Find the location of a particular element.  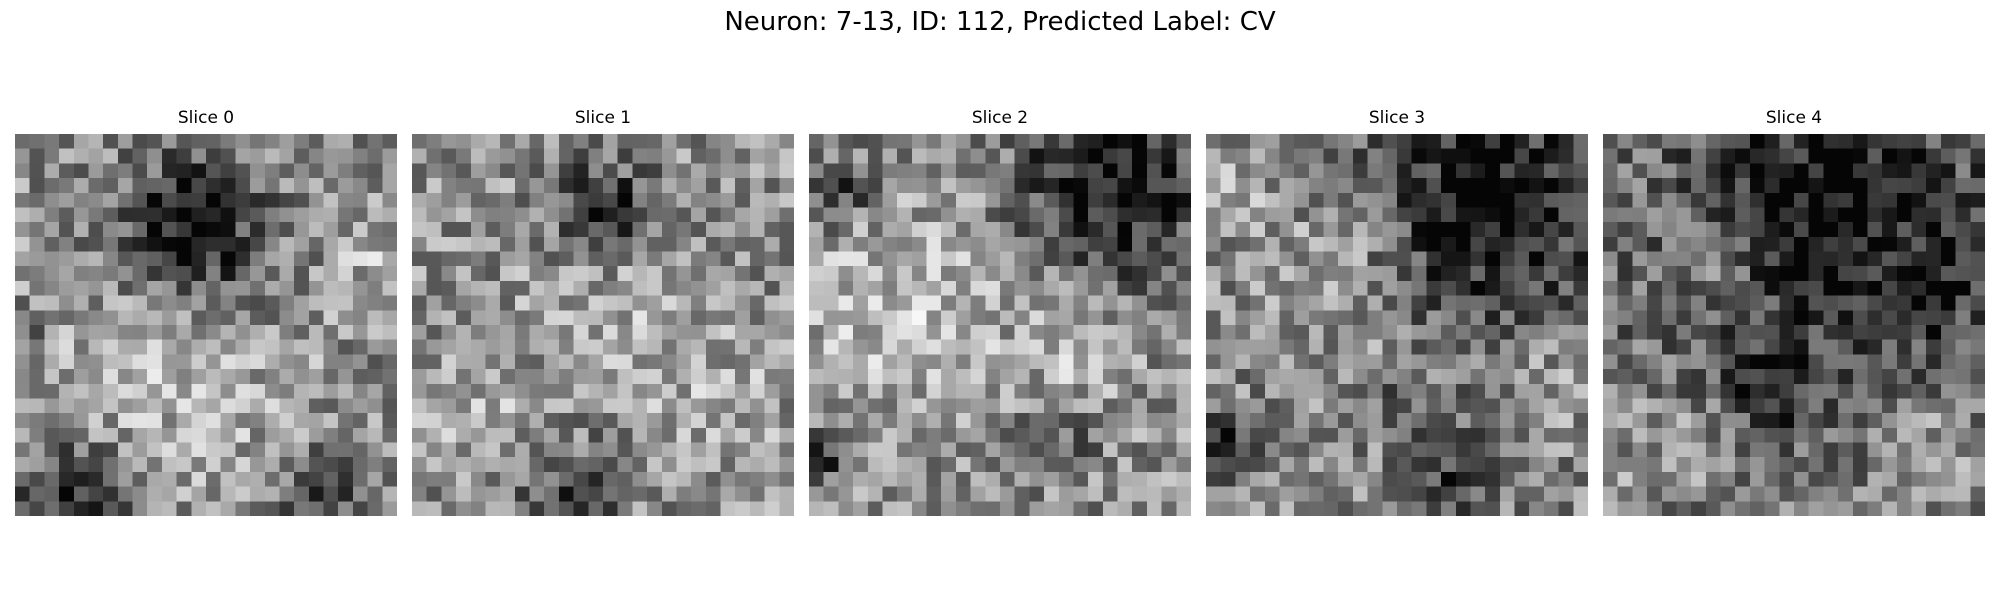

slice-title: Slice 4 is located at coordinates (1794, 118).